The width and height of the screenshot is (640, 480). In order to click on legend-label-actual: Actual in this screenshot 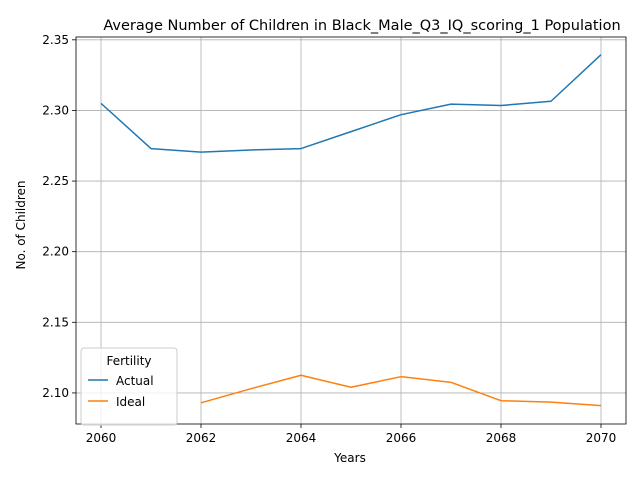, I will do `click(135, 381)`.